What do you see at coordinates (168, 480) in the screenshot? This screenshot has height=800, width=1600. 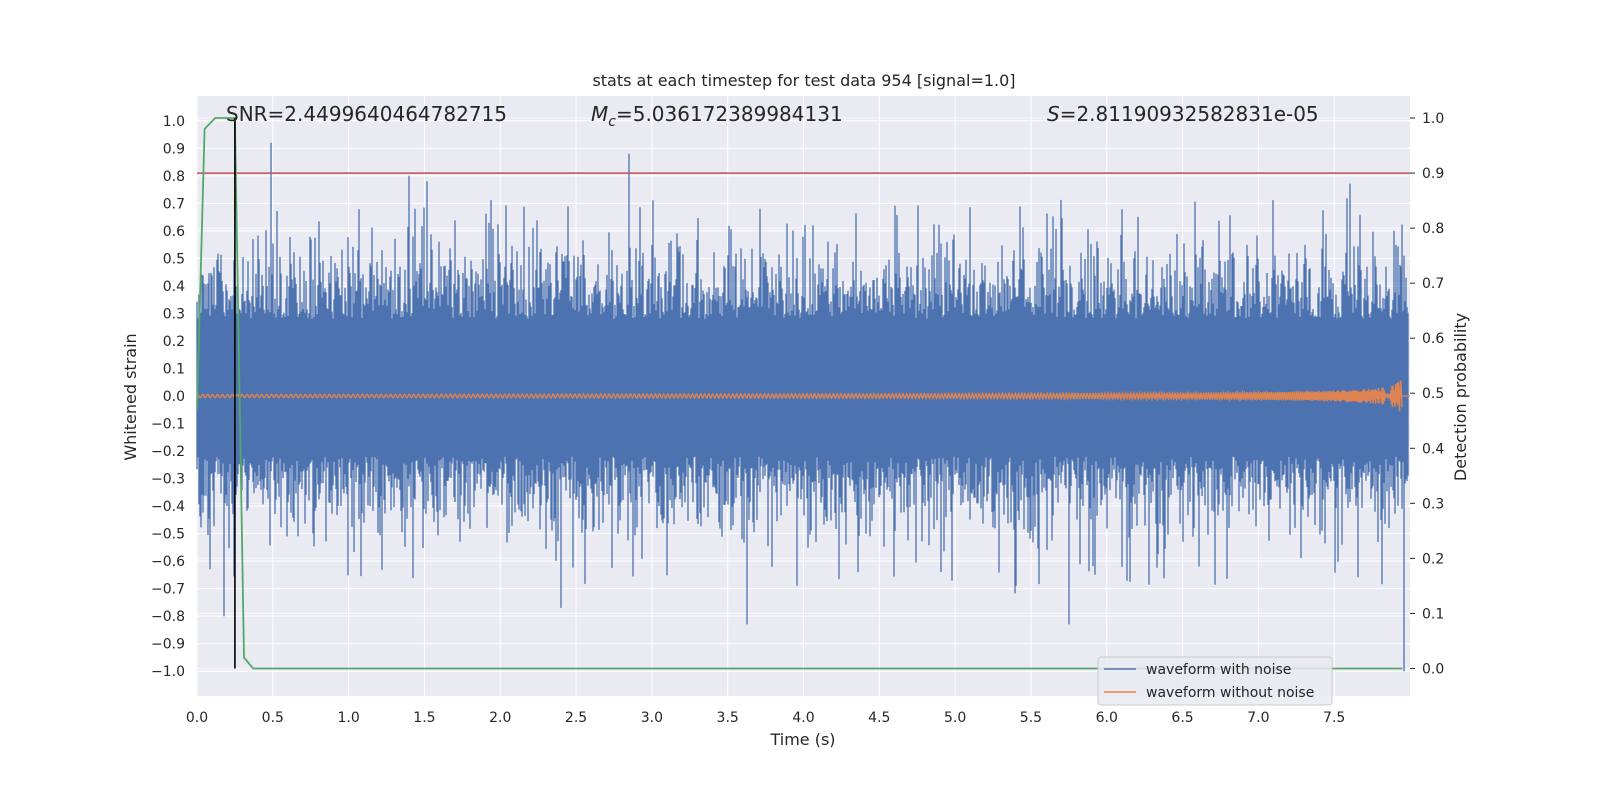 I see `y-tick-label: −0.3` at bounding box center [168, 480].